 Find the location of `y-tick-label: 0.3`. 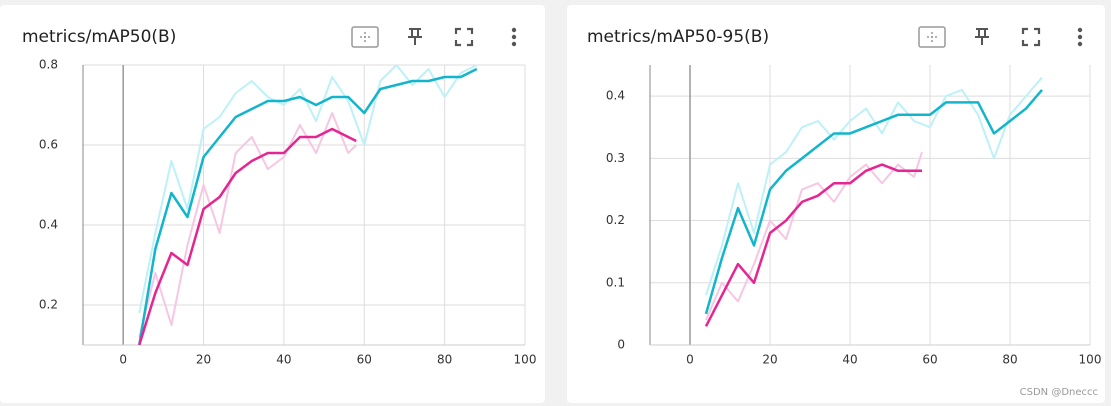

y-tick-label: 0.3 is located at coordinates (615, 158).